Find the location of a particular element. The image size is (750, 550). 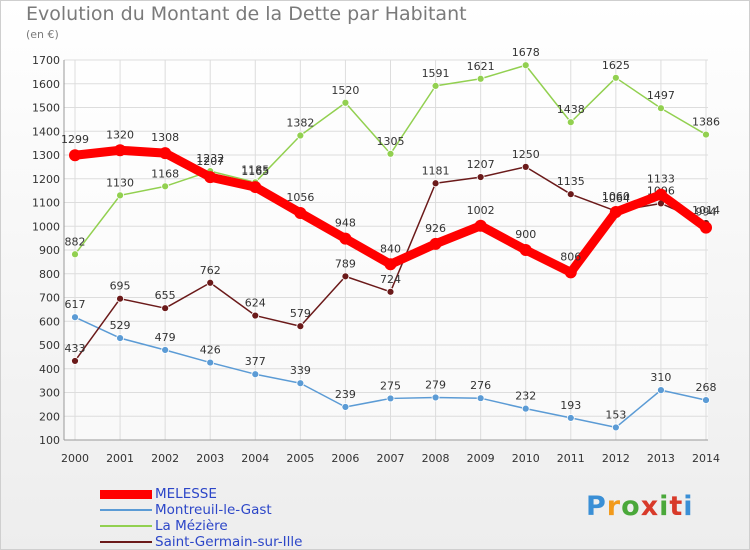

data-label: 882 is located at coordinates (75, 241).